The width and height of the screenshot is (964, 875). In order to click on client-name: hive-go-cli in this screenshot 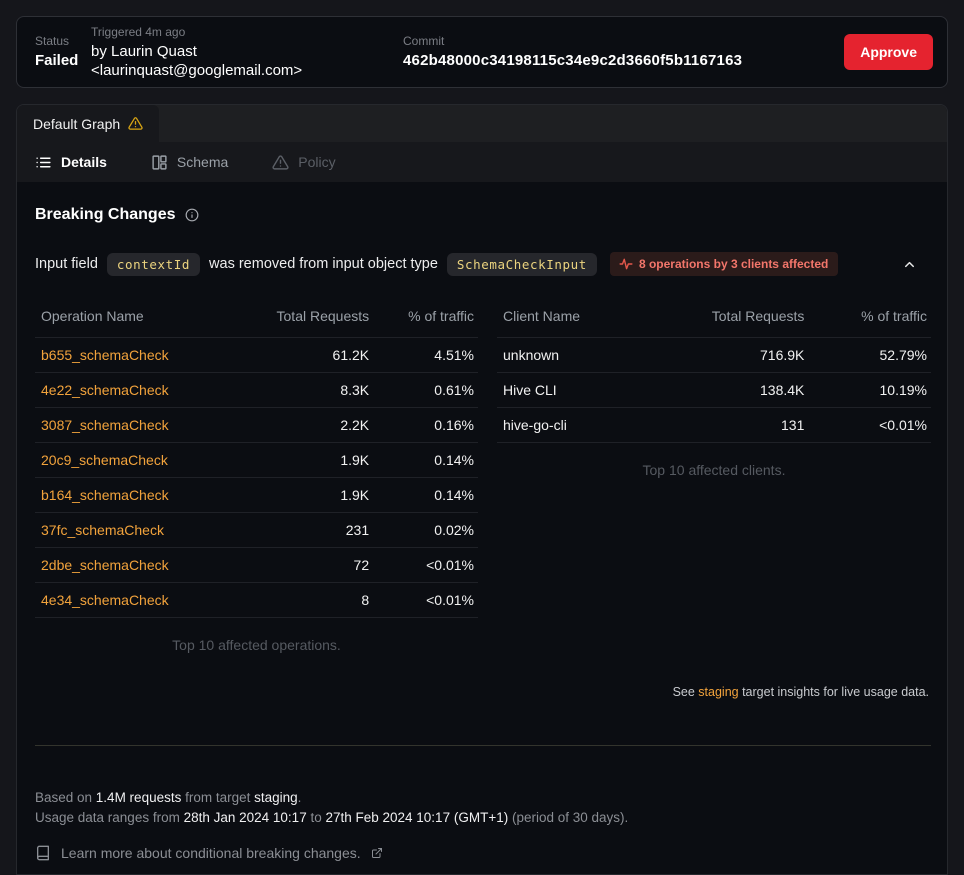, I will do `click(569, 425)`.